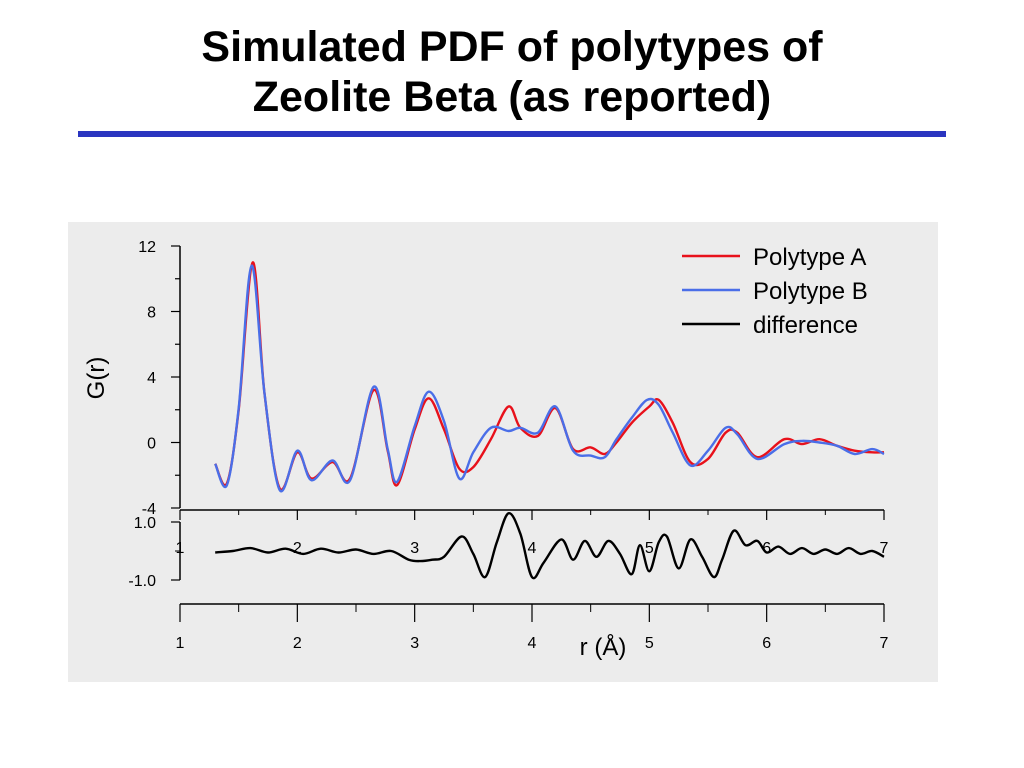 This screenshot has width=1024, height=768. I want to click on lower-x-tick-label: 2, so click(297, 643).